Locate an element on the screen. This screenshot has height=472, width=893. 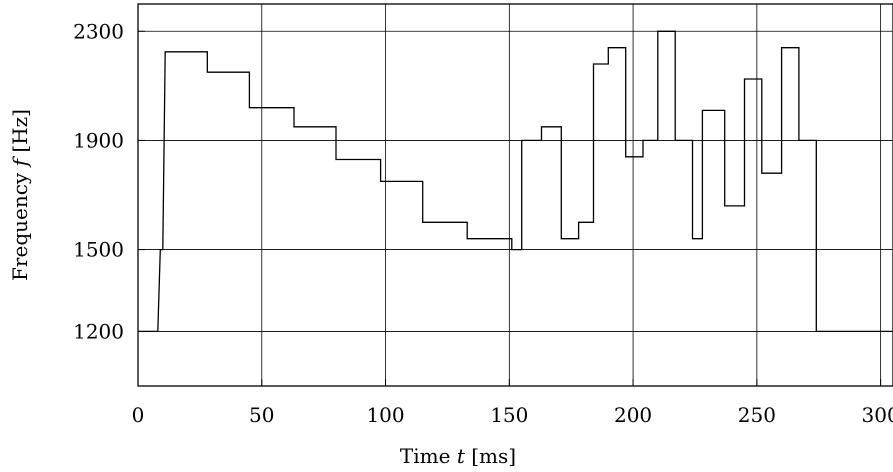
y-tick-label: 1900 is located at coordinates (98, 140).